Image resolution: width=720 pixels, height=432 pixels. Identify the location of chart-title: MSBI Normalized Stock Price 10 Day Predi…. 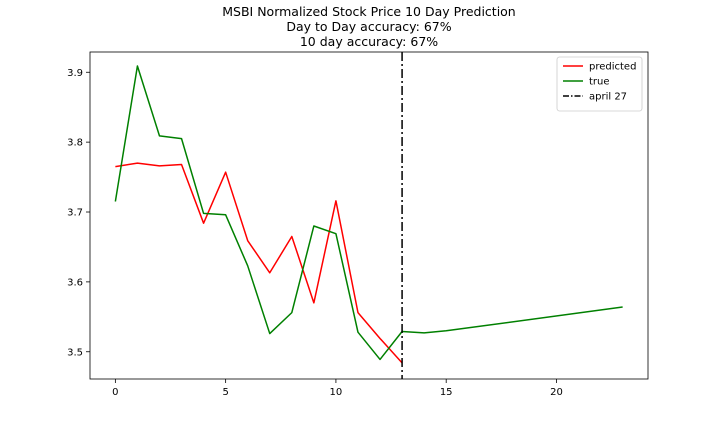
(368, 26).